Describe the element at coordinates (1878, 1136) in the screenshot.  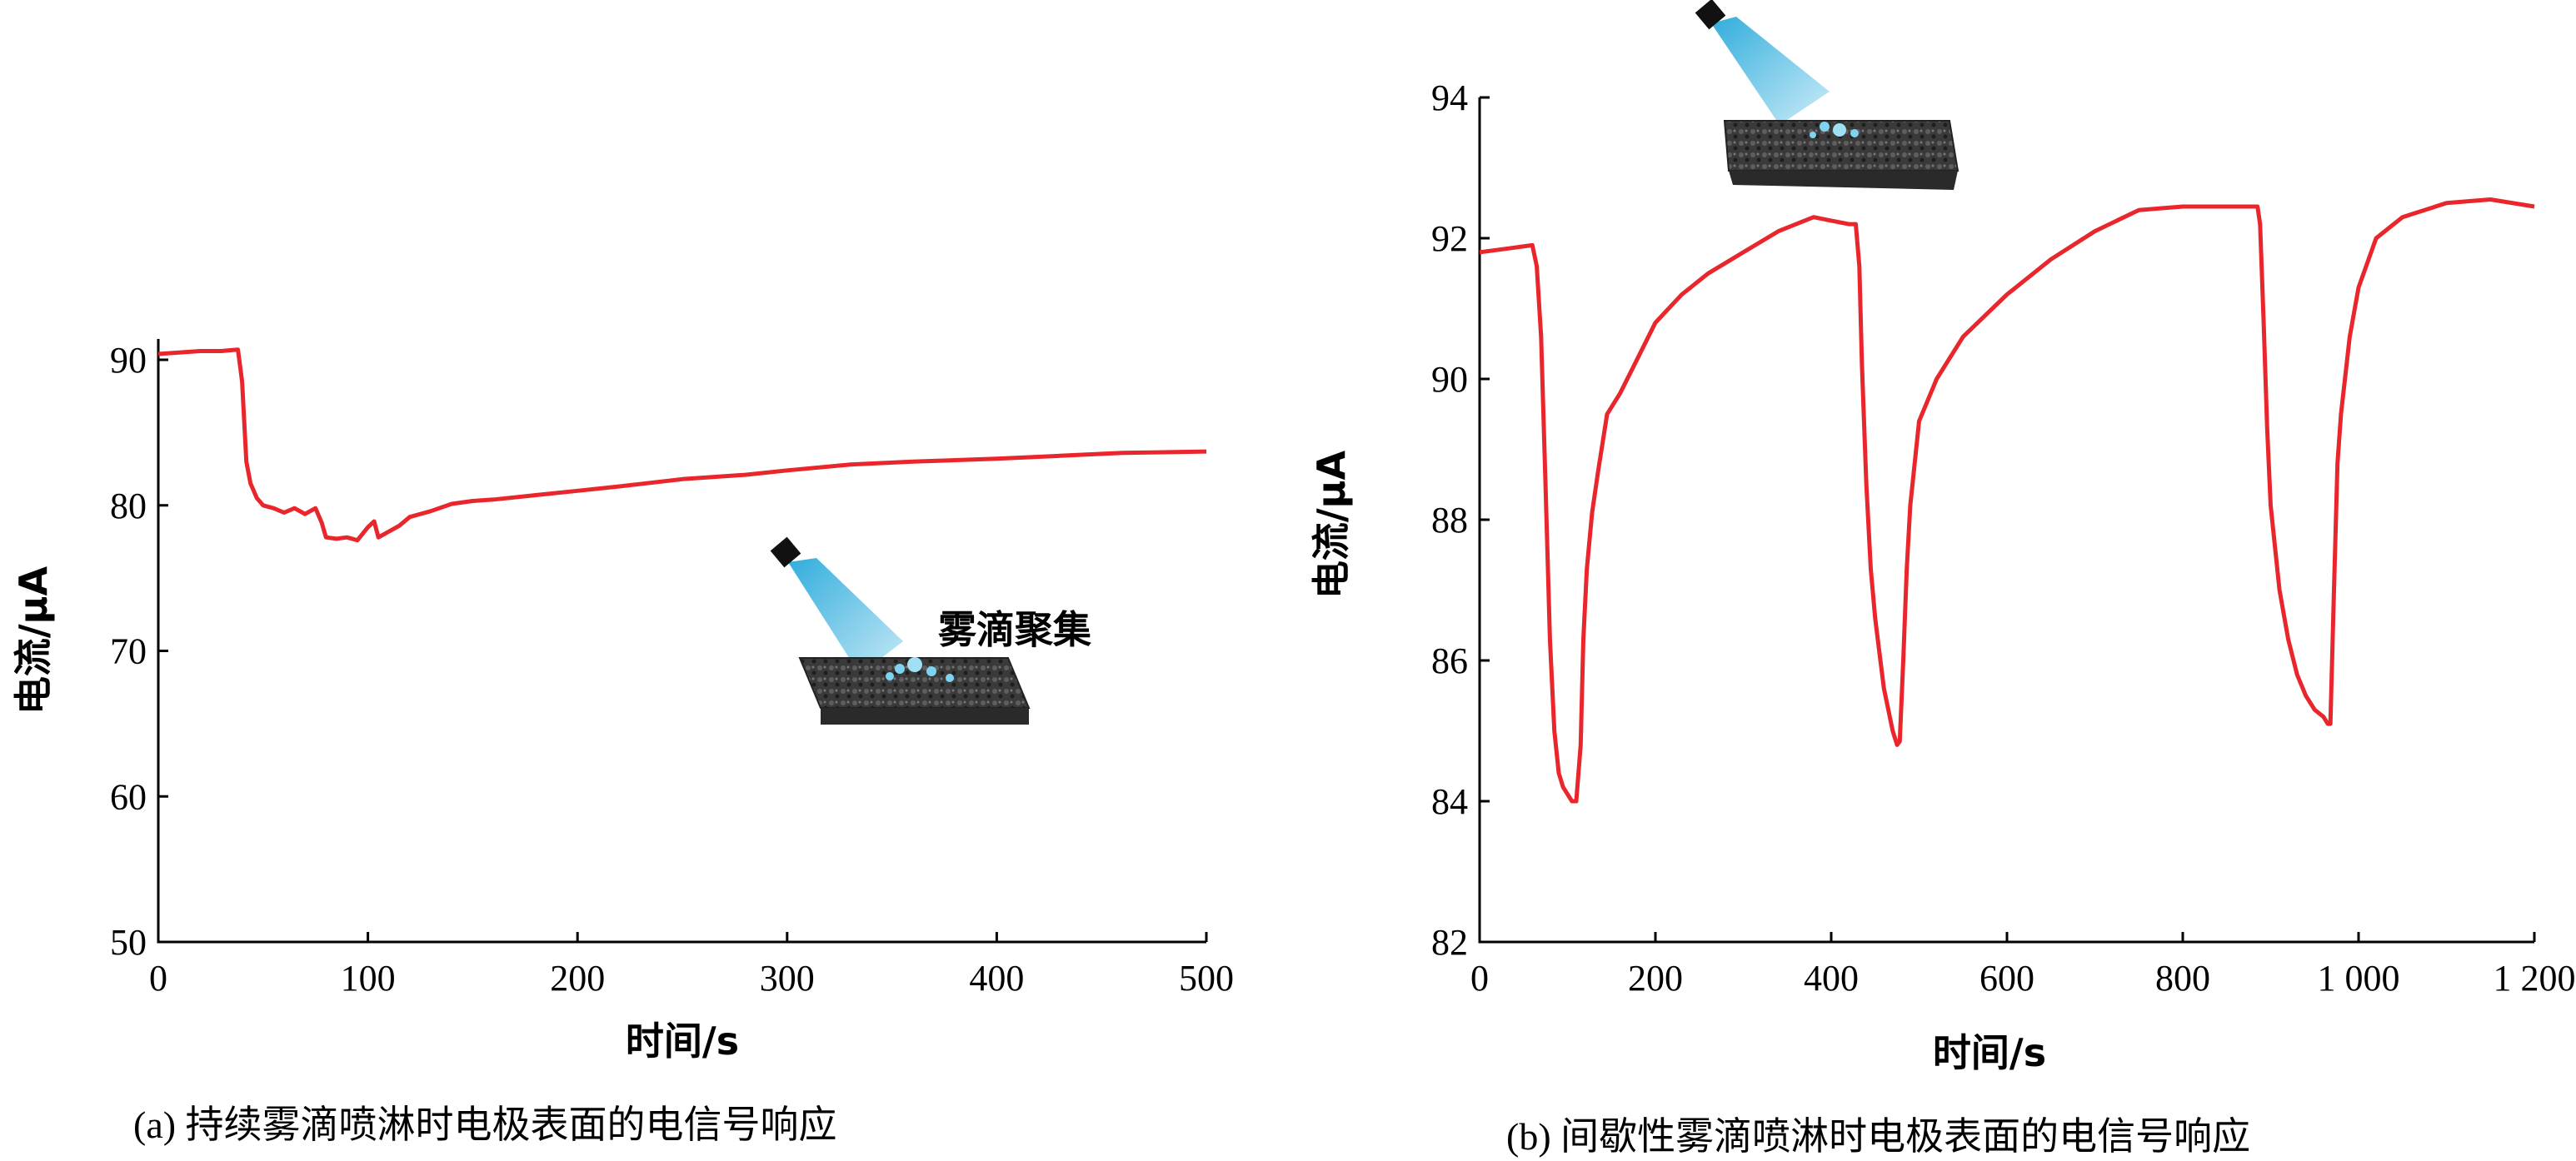
I see `panel-b-caption: (b) 间歇性雾滴喷淋时电极表面的电信号响应` at that location.